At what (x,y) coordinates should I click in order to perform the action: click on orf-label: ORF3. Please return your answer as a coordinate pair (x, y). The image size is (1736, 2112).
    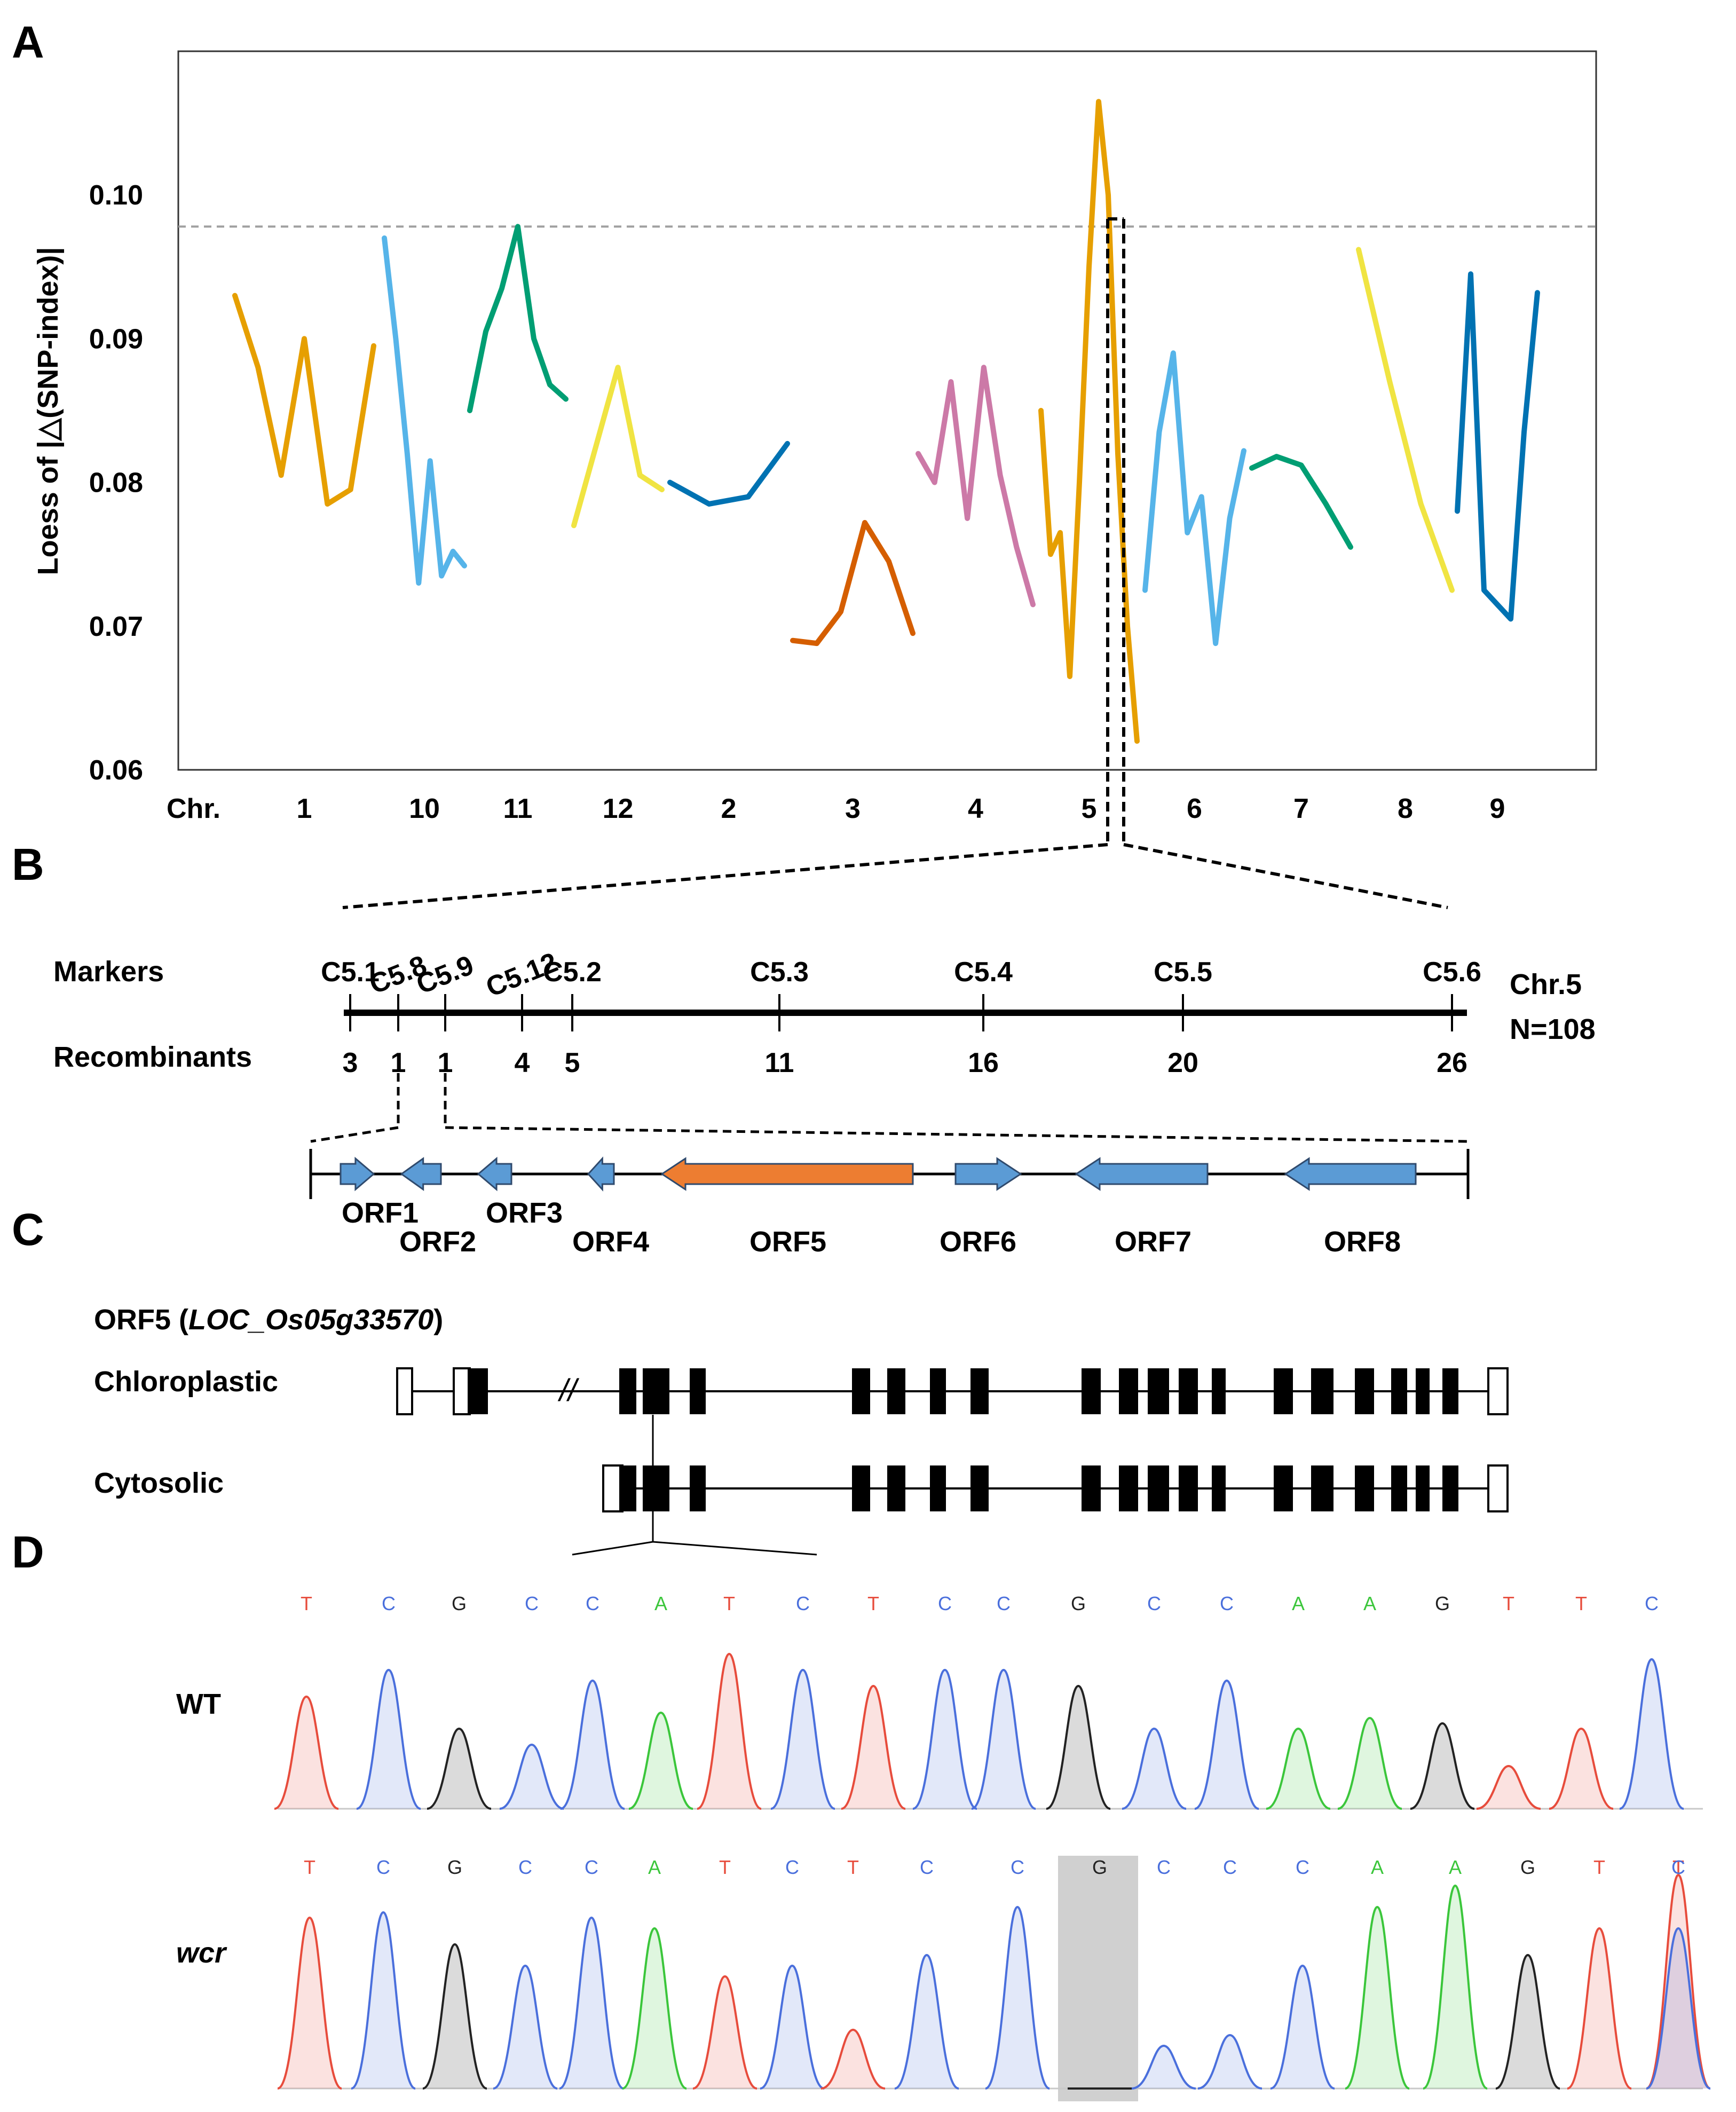
    Looking at the image, I should click on (524, 1213).